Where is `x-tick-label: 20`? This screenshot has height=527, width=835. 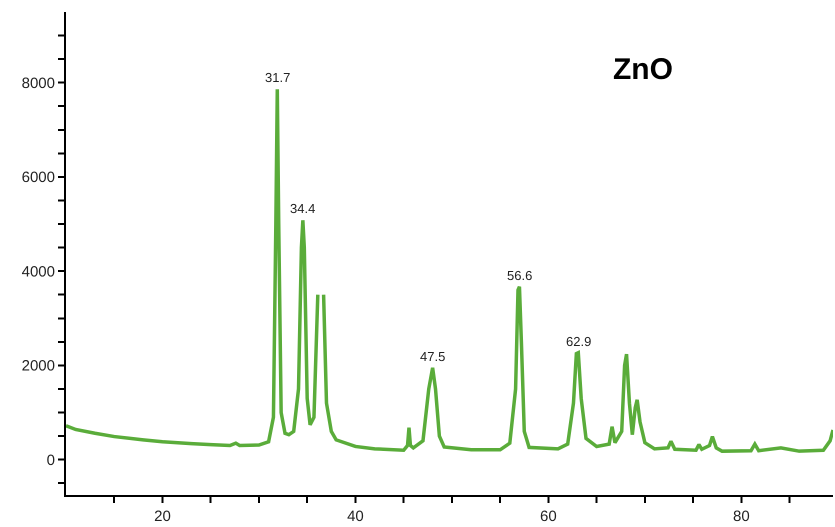
x-tick-label: 20 is located at coordinates (162, 516).